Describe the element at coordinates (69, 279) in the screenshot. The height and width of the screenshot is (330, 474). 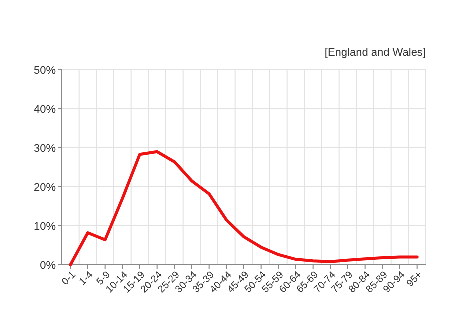
I see `x-tick-label: 0-1` at that location.